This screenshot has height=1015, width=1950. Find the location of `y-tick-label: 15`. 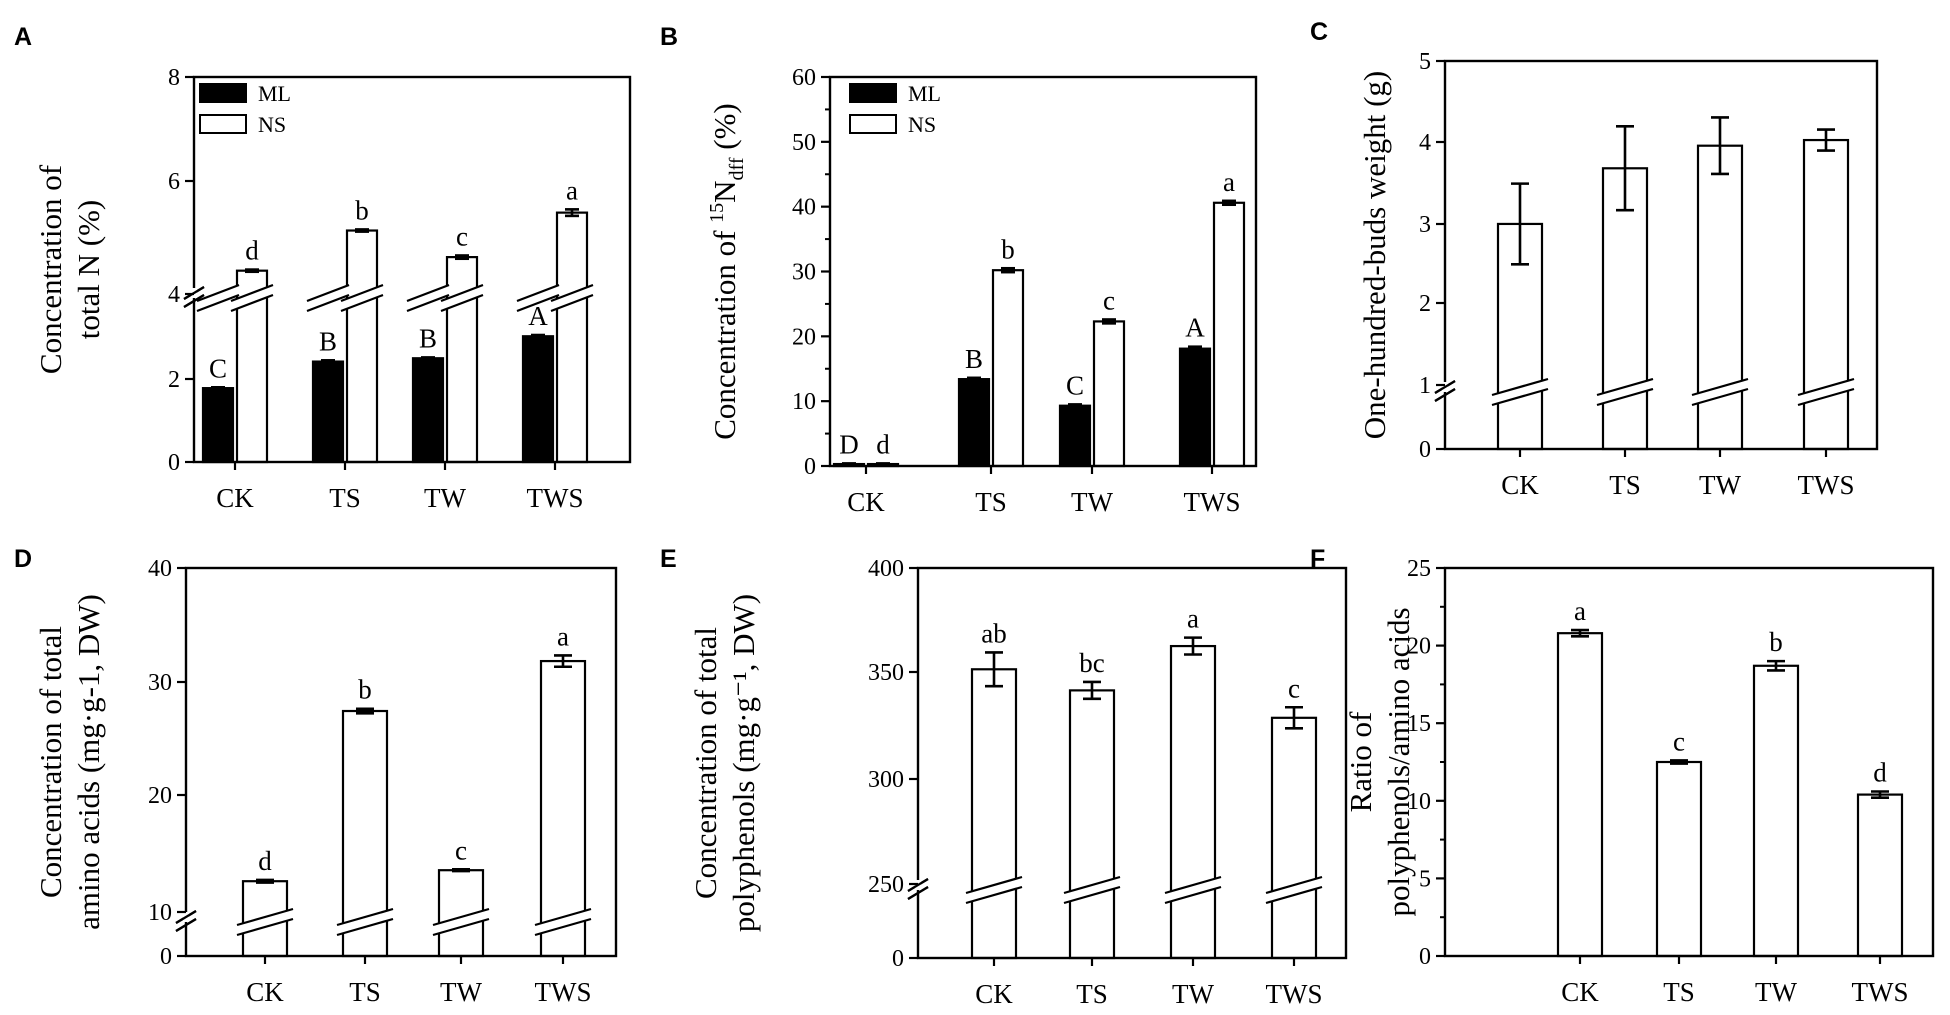

y-tick-label: 15 is located at coordinates (1419, 724).